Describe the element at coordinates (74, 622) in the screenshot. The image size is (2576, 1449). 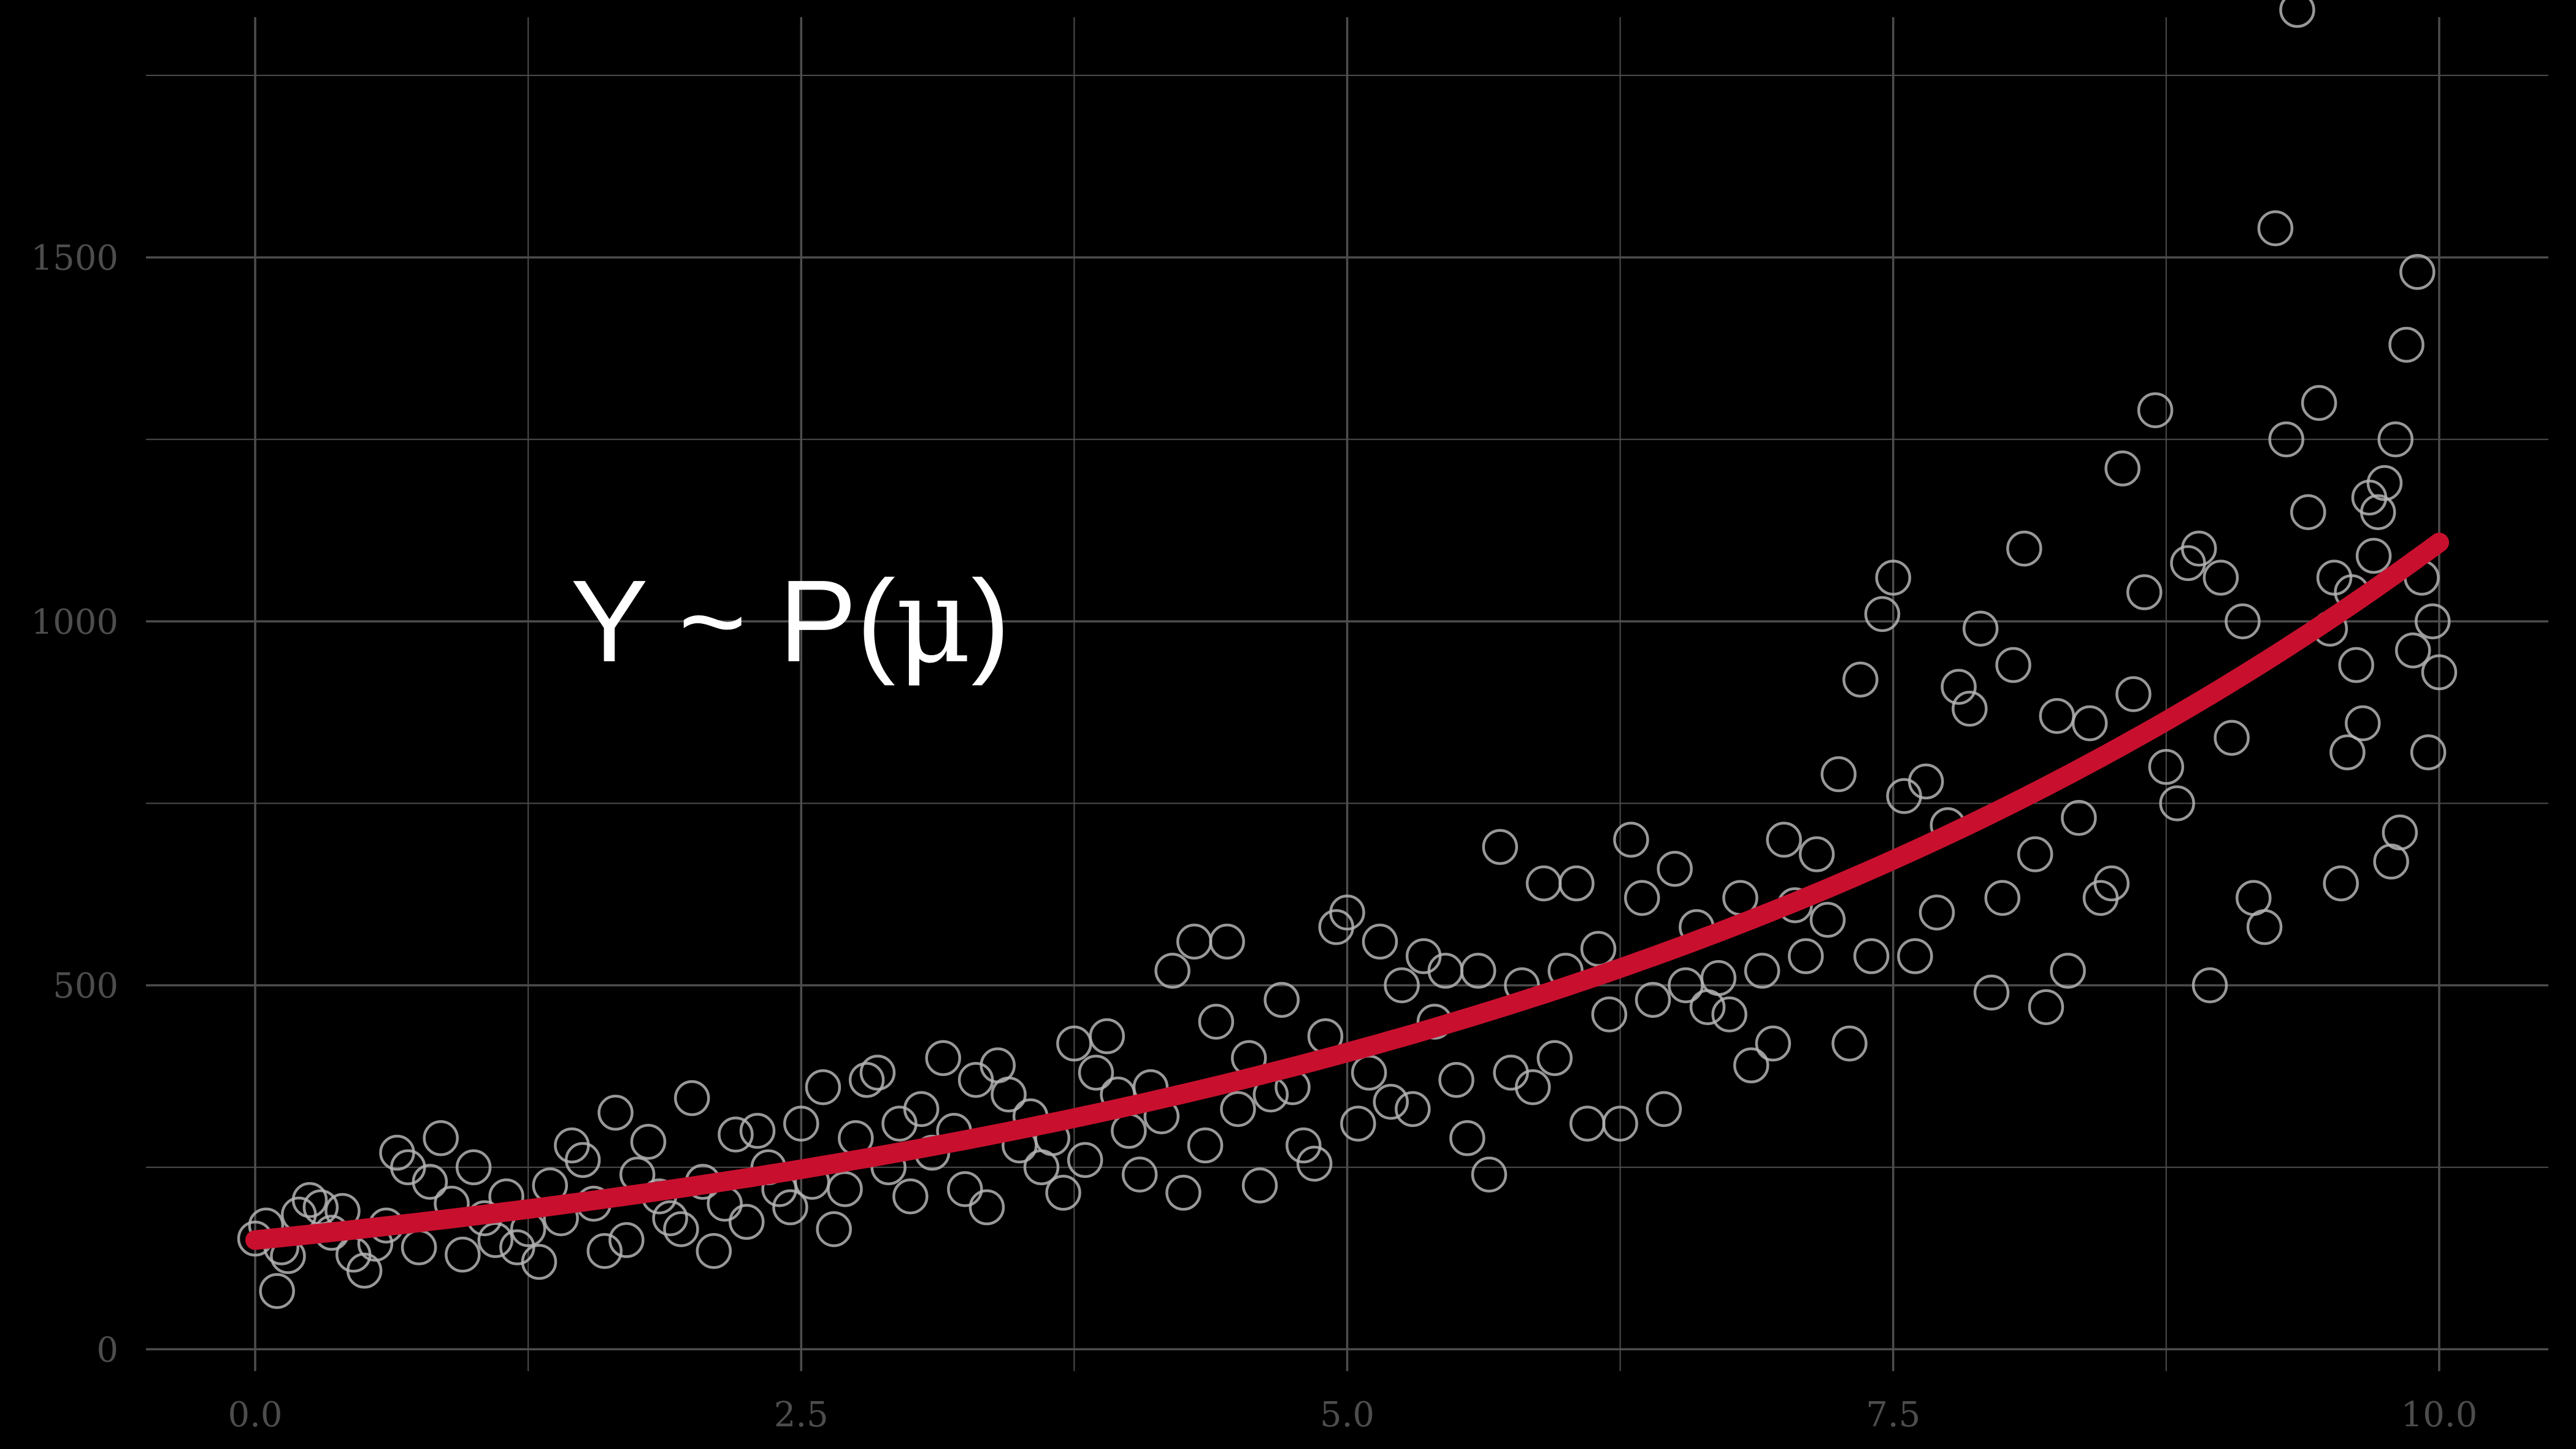
I see `y-tick-label: 1000` at that location.